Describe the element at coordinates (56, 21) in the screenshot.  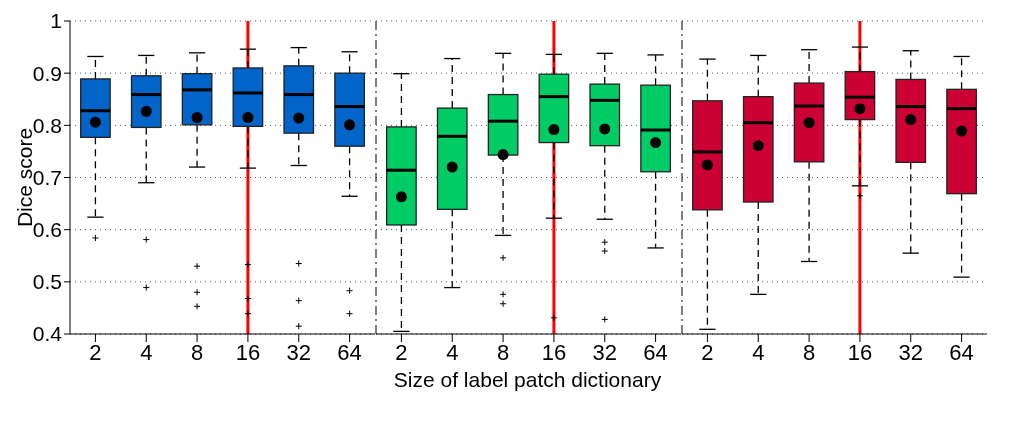
I see `y-tick-label: 1` at that location.